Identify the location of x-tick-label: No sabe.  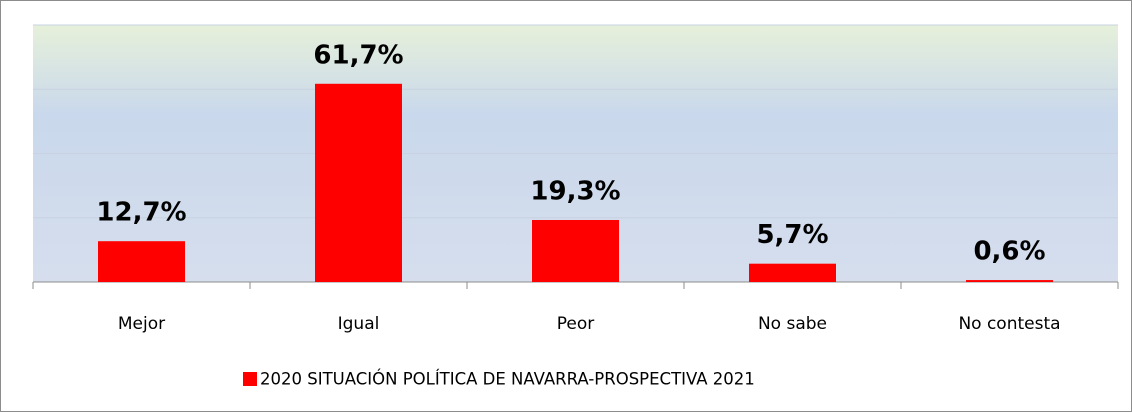
(792, 324).